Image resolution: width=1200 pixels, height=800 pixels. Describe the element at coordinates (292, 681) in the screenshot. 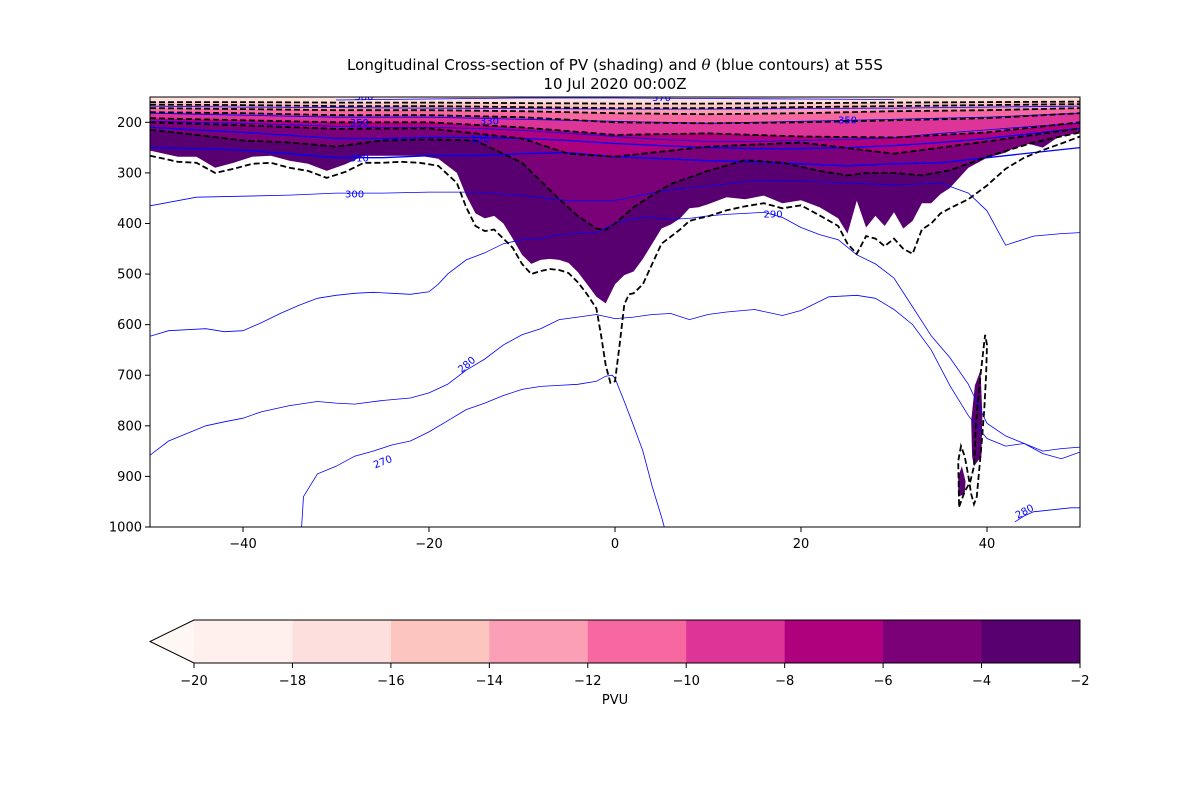

I see `colorbar-tick-label: −18` at that location.